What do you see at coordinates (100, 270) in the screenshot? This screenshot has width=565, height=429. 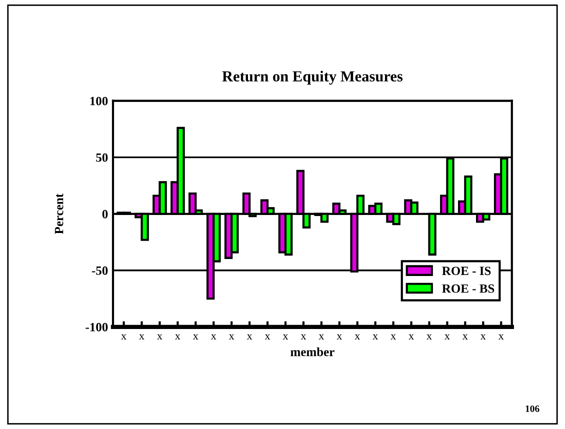 I see `y-tick-label: -50` at bounding box center [100, 270].